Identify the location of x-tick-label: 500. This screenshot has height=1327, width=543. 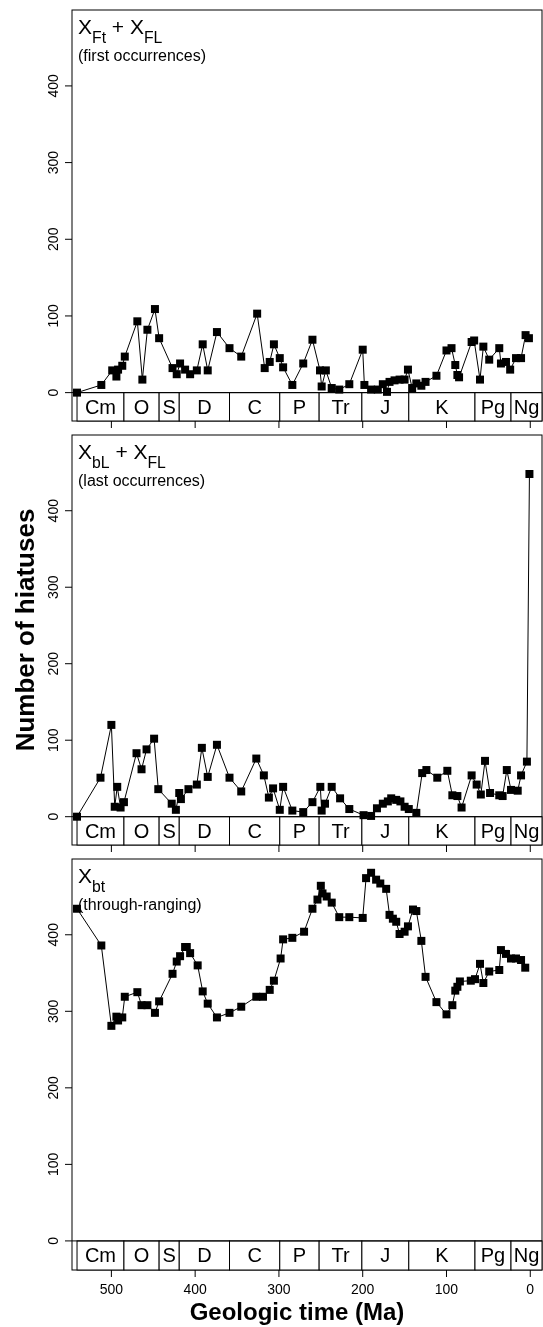
(111, 1289).